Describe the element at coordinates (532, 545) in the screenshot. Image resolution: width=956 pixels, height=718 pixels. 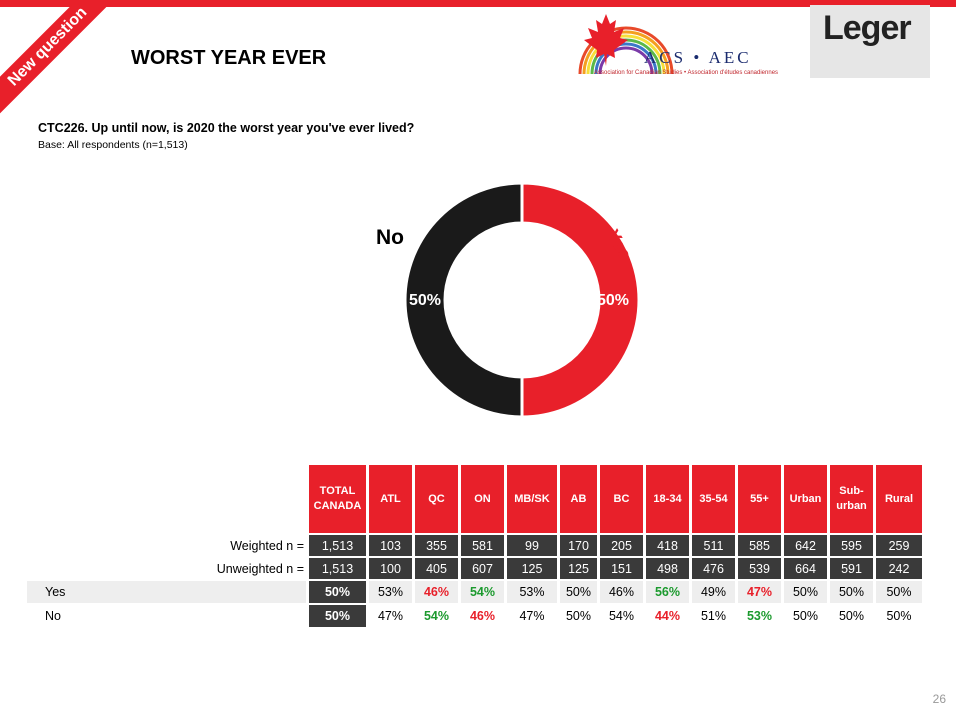
I see `weighted-n-cell: 99` at that location.